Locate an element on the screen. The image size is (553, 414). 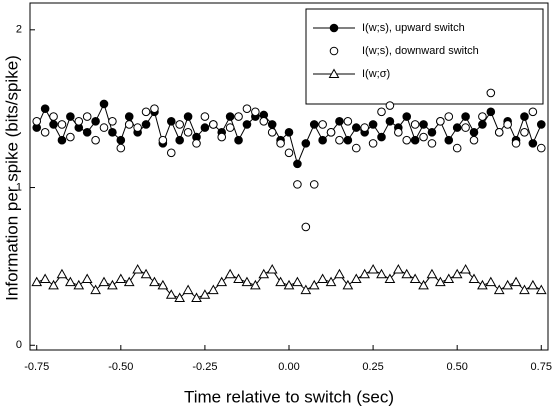
legend-box is located at coordinates (424, 56).